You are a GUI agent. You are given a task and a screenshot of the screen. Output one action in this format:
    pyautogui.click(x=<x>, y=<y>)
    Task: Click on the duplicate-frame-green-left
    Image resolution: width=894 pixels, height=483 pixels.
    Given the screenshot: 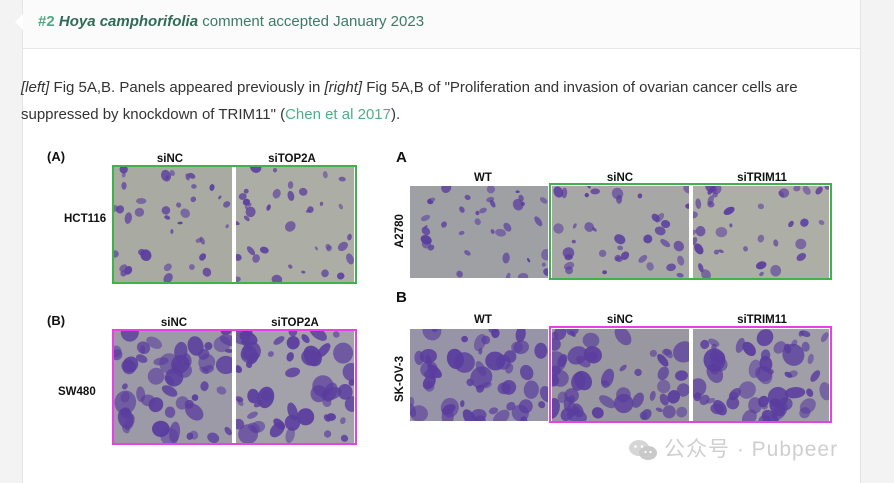 What is the action you would take?
    pyautogui.click(x=234, y=224)
    